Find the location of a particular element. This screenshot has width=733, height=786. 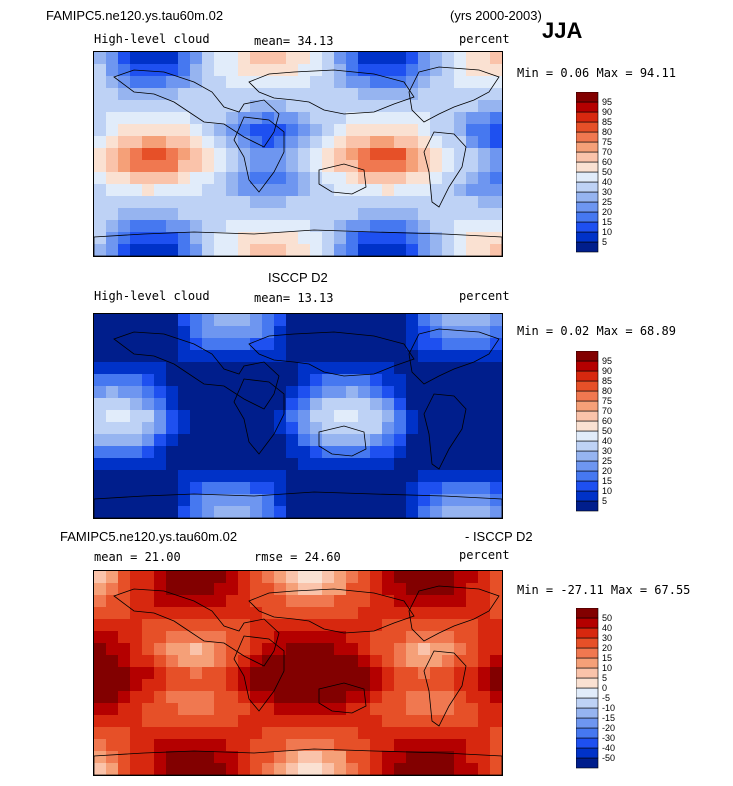

colorbar-tick-label: 15 is located at coordinates (607, 222).